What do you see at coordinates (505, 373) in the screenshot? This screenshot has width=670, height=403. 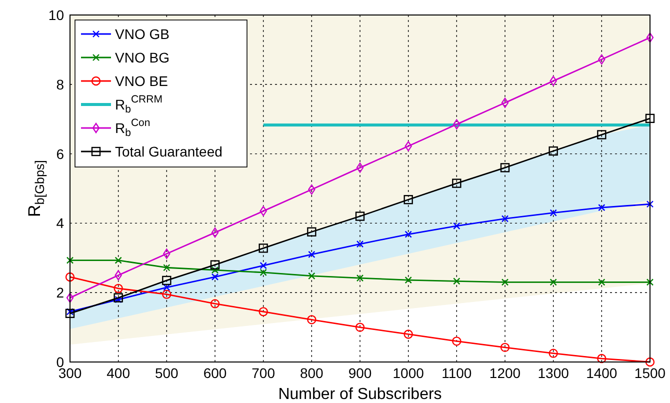 I see `x-tick-label: 1200` at bounding box center [505, 373].